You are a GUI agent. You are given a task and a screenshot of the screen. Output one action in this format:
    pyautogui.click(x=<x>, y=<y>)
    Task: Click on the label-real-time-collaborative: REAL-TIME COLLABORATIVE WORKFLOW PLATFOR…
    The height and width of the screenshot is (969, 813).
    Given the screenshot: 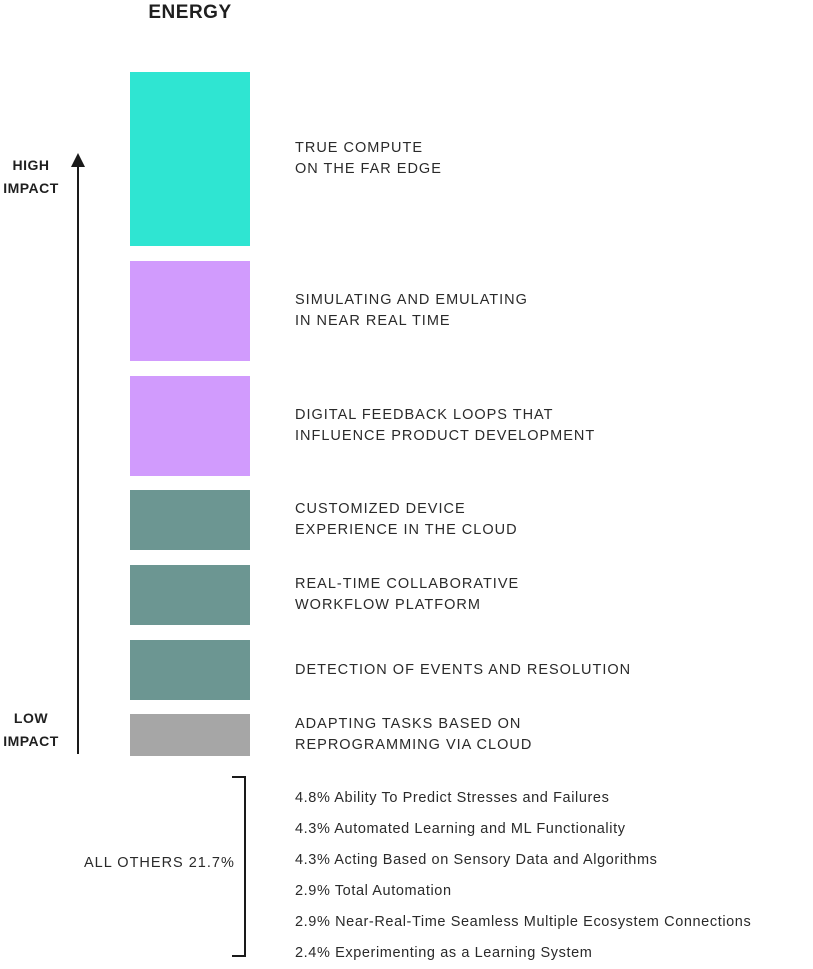 What is the action you would take?
    pyautogui.click(x=545, y=595)
    